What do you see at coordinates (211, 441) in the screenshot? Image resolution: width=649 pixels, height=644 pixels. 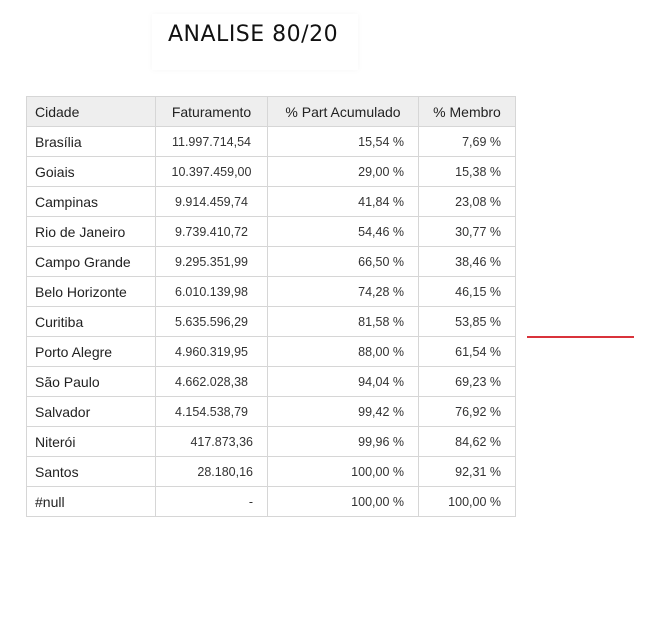 I see `cell-faturamento: 417.873,36` at bounding box center [211, 441].